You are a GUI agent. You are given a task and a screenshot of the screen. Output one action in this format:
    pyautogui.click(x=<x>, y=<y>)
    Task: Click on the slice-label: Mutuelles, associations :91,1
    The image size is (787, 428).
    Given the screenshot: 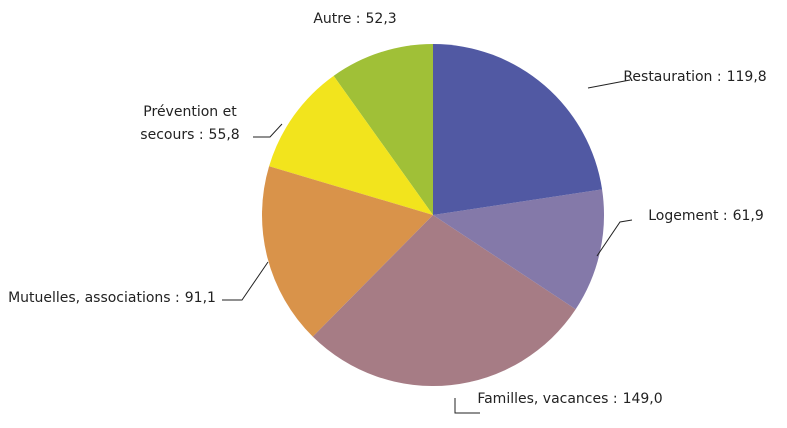 What is the action you would take?
    pyautogui.click(x=112, y=298)
    